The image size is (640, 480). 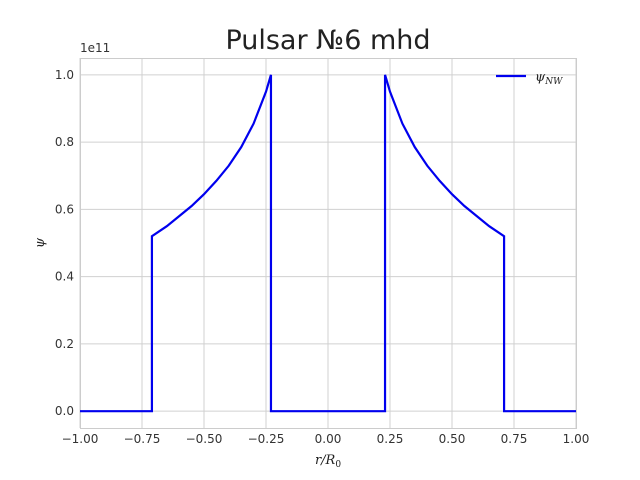 I want to click on y-axis-label: ψ, so click(x=40, y=242).